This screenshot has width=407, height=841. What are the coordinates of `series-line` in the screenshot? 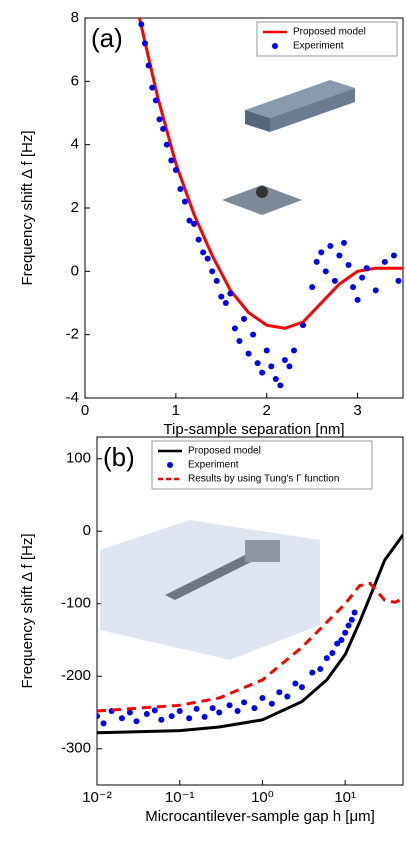 It's located at (250, 647).